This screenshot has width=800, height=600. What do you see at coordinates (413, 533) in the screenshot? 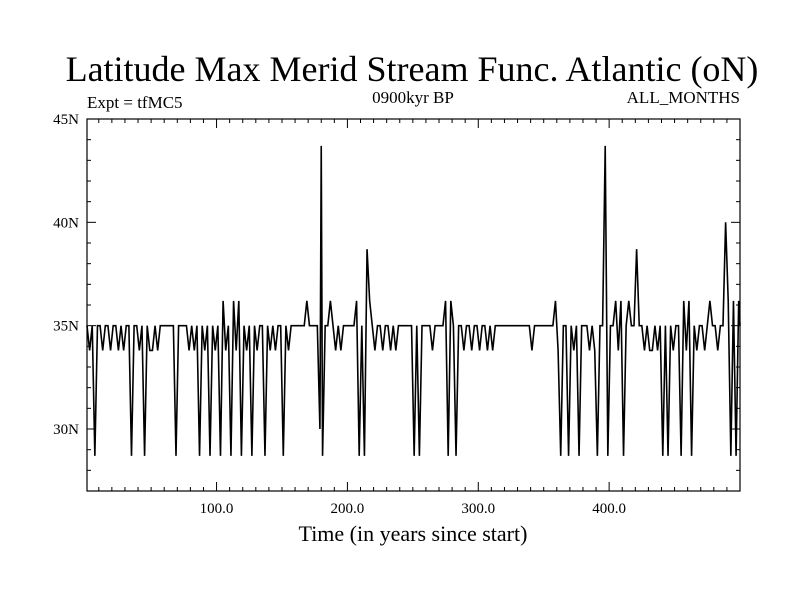
I see `x-axis-label: Time (in years since start)` at bounding box center [413, 533].